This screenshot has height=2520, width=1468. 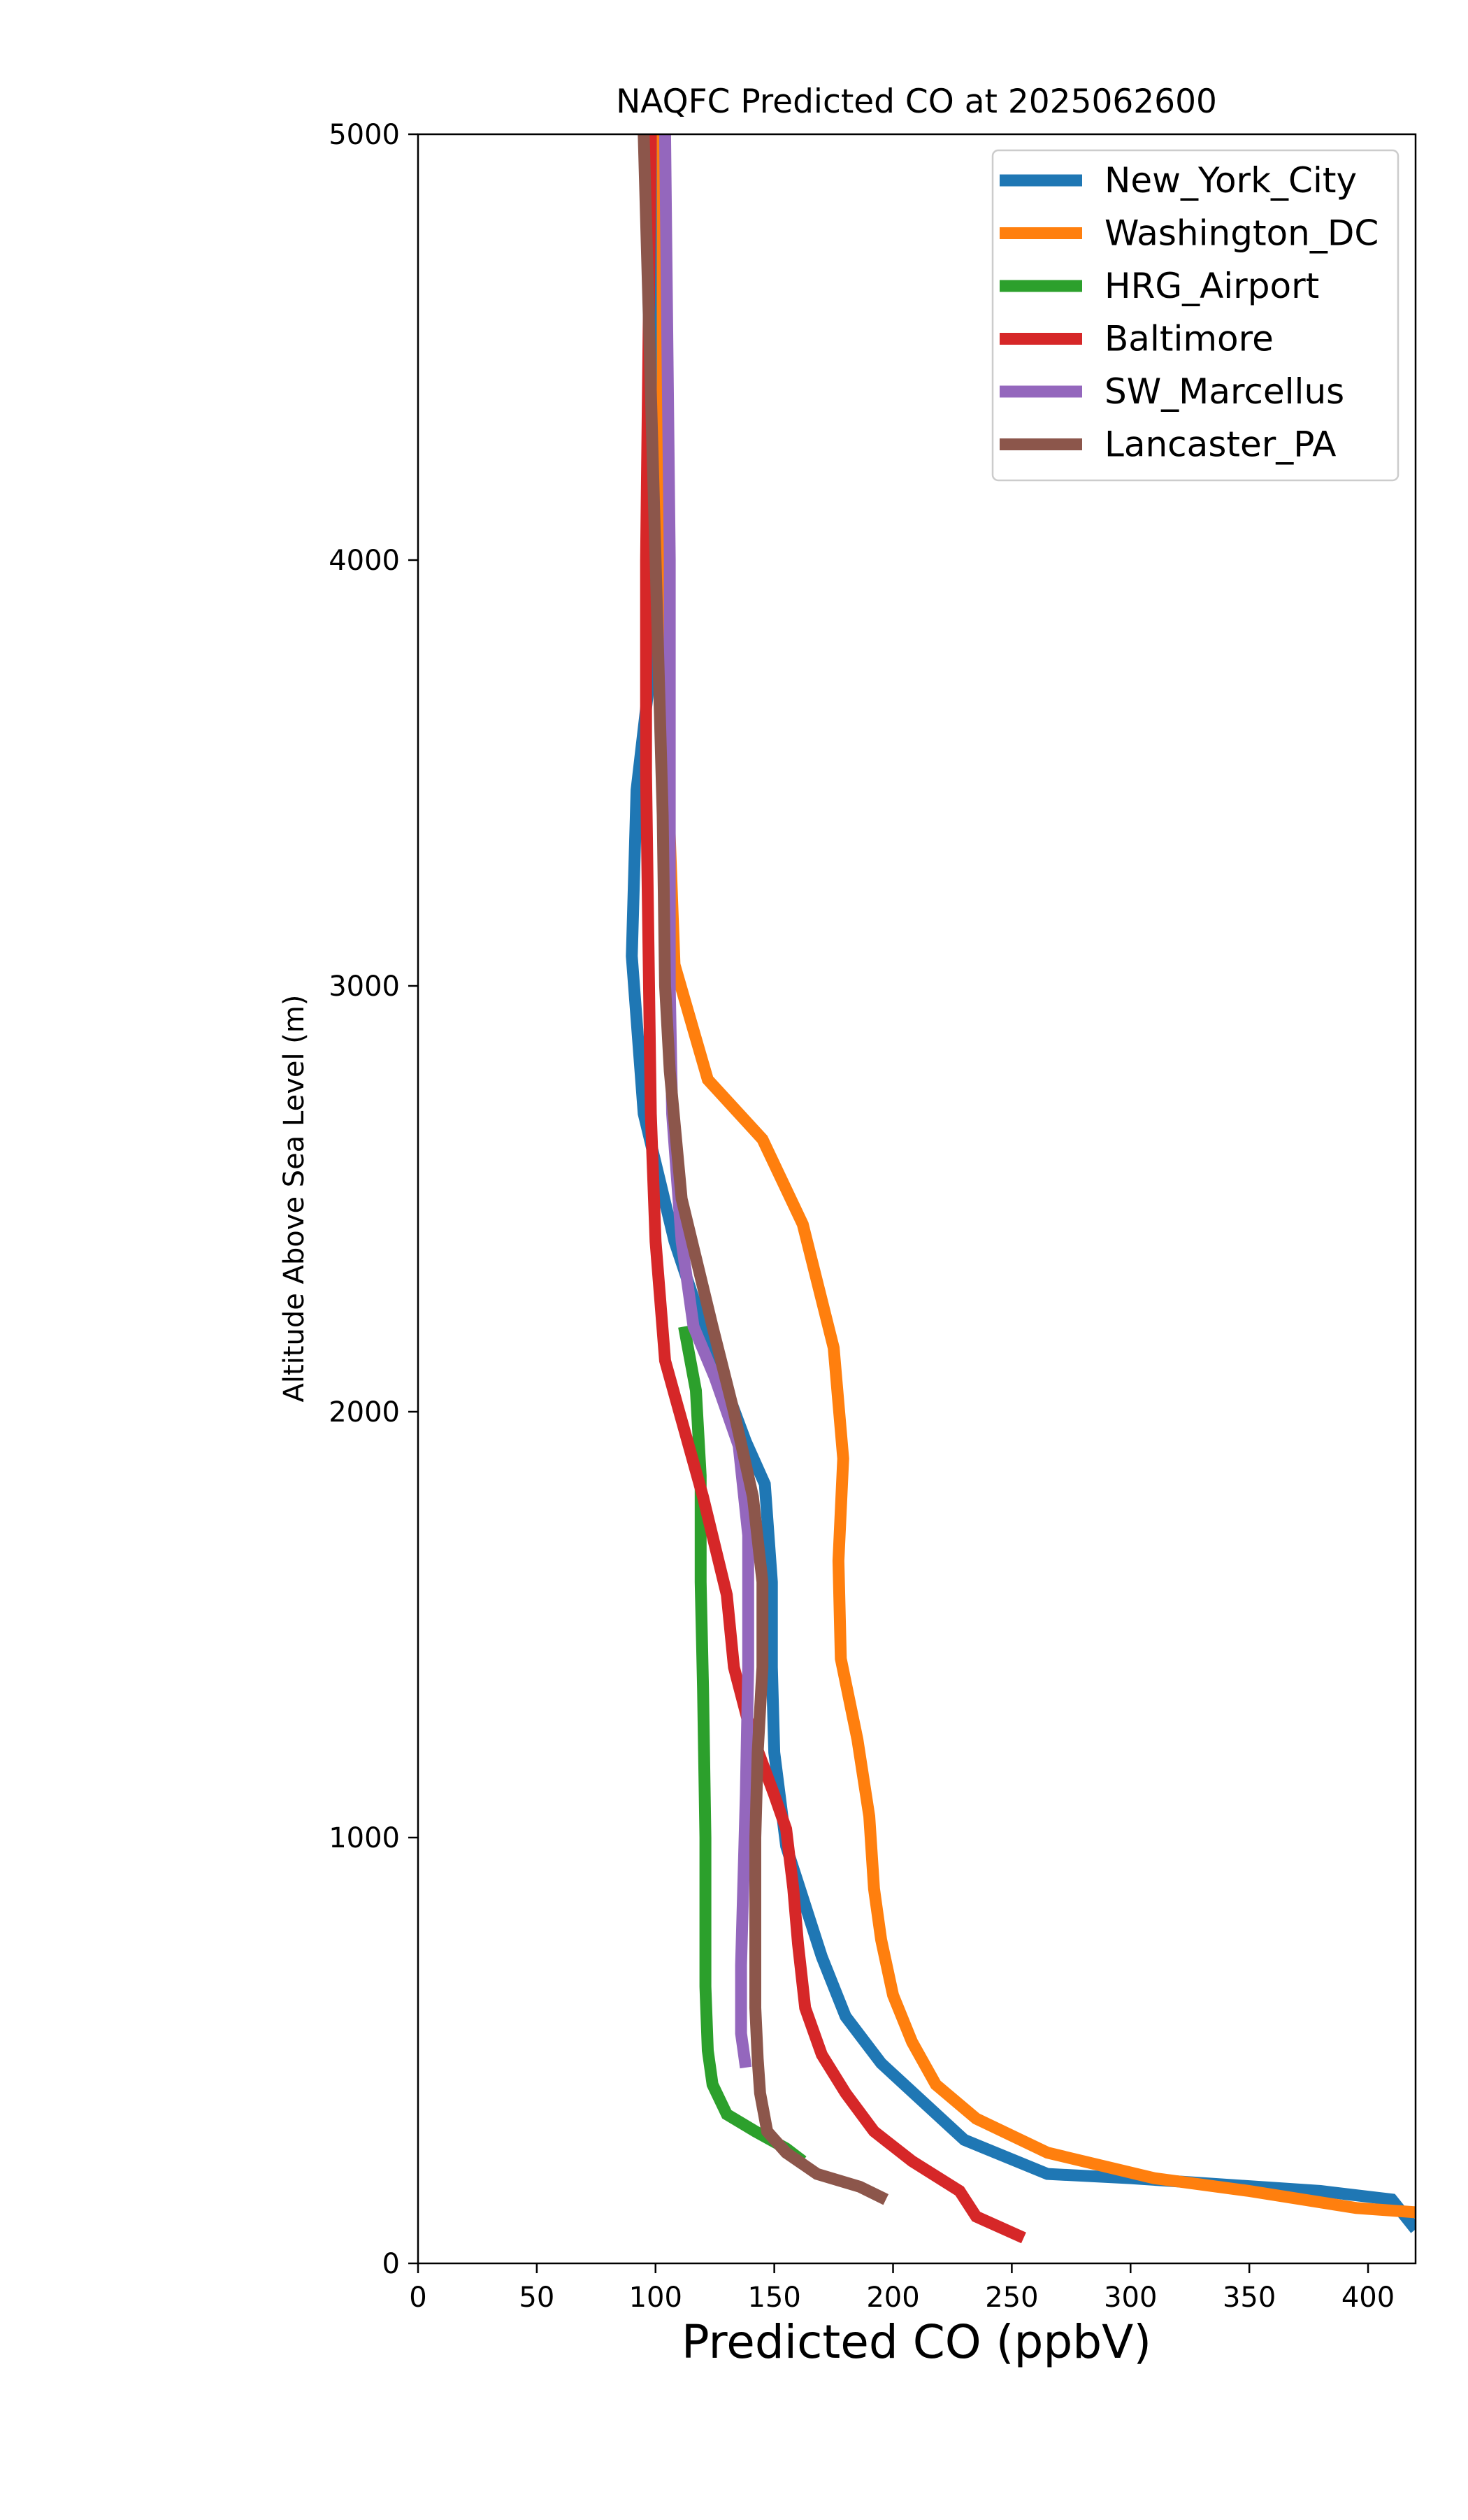 What do you see at coordinates (417, 2298) in the screenshot?
I see `x-tick-label: 0` at bounding box center [417, 2298].